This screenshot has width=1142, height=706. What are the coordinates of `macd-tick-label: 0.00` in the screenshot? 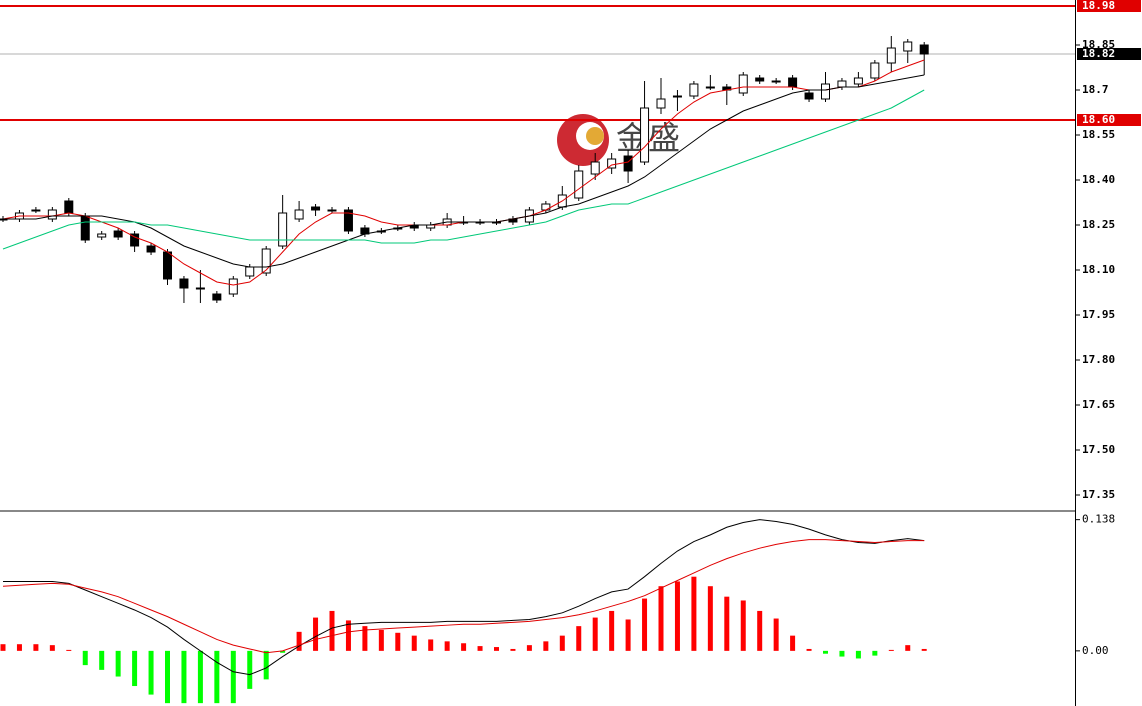 It's located at (1095, 650).